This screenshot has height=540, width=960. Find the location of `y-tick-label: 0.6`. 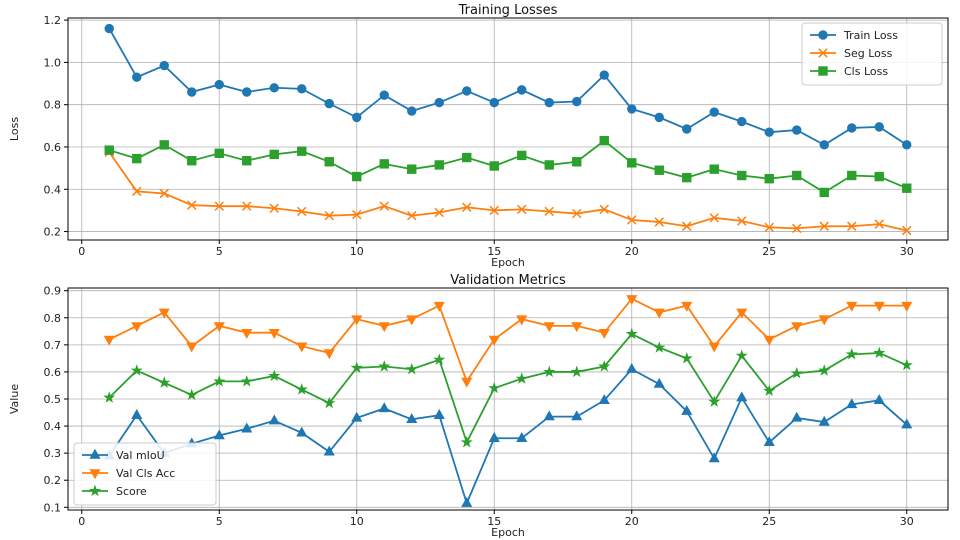

y-tick-label: 0.6 is located at coordinates (53, 147).